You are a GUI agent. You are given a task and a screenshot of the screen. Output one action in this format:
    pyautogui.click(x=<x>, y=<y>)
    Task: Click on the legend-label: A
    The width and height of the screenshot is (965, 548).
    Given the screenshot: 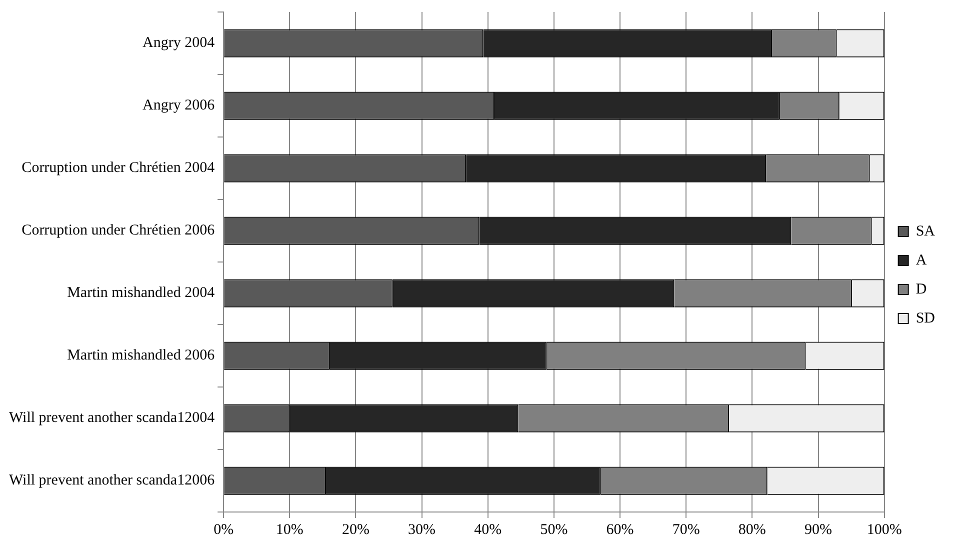 What is the action you would take?
    pyautogui.click(x=921, y=260)
    